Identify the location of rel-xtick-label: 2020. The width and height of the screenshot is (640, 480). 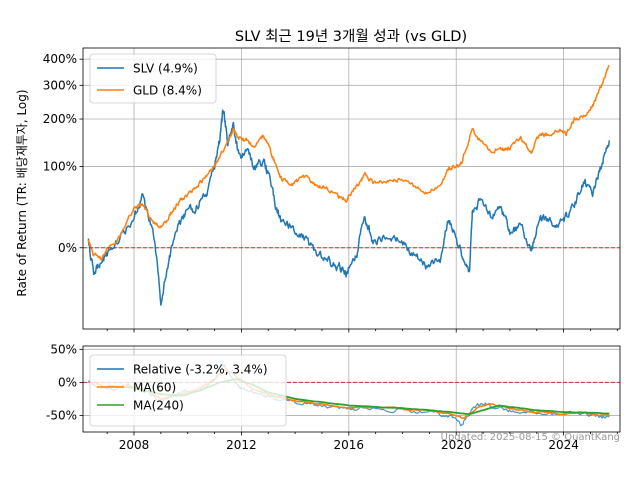
(456, 445).